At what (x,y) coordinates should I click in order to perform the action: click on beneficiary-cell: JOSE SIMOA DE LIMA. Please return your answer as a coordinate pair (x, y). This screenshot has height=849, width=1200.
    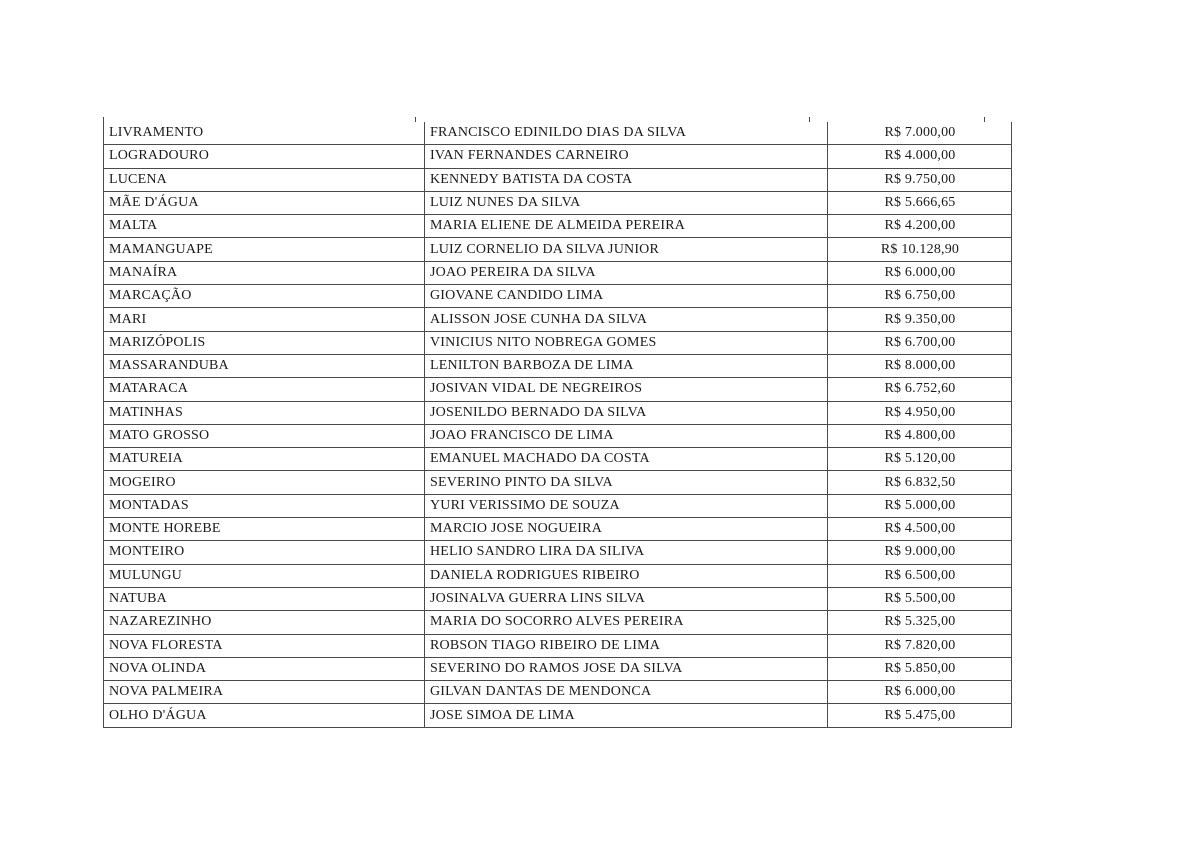
    Looking at the image, I should click on (626, 715).